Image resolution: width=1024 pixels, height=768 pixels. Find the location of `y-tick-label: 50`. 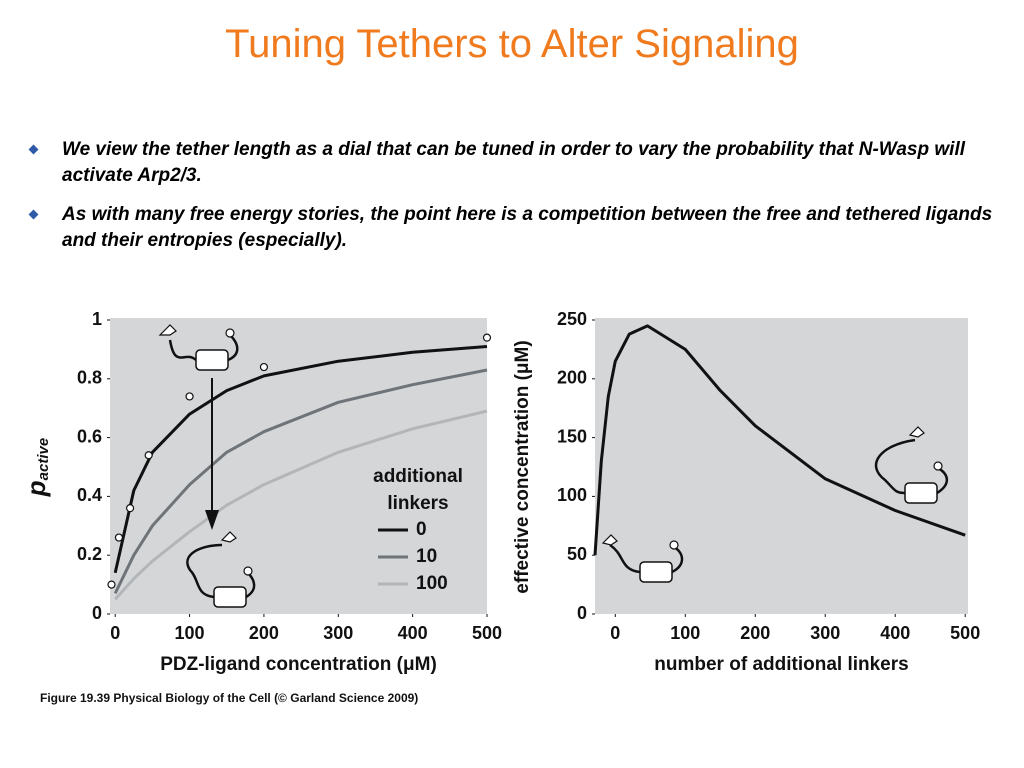

y-tick-label: 50 is located at coordinates (577, 554).